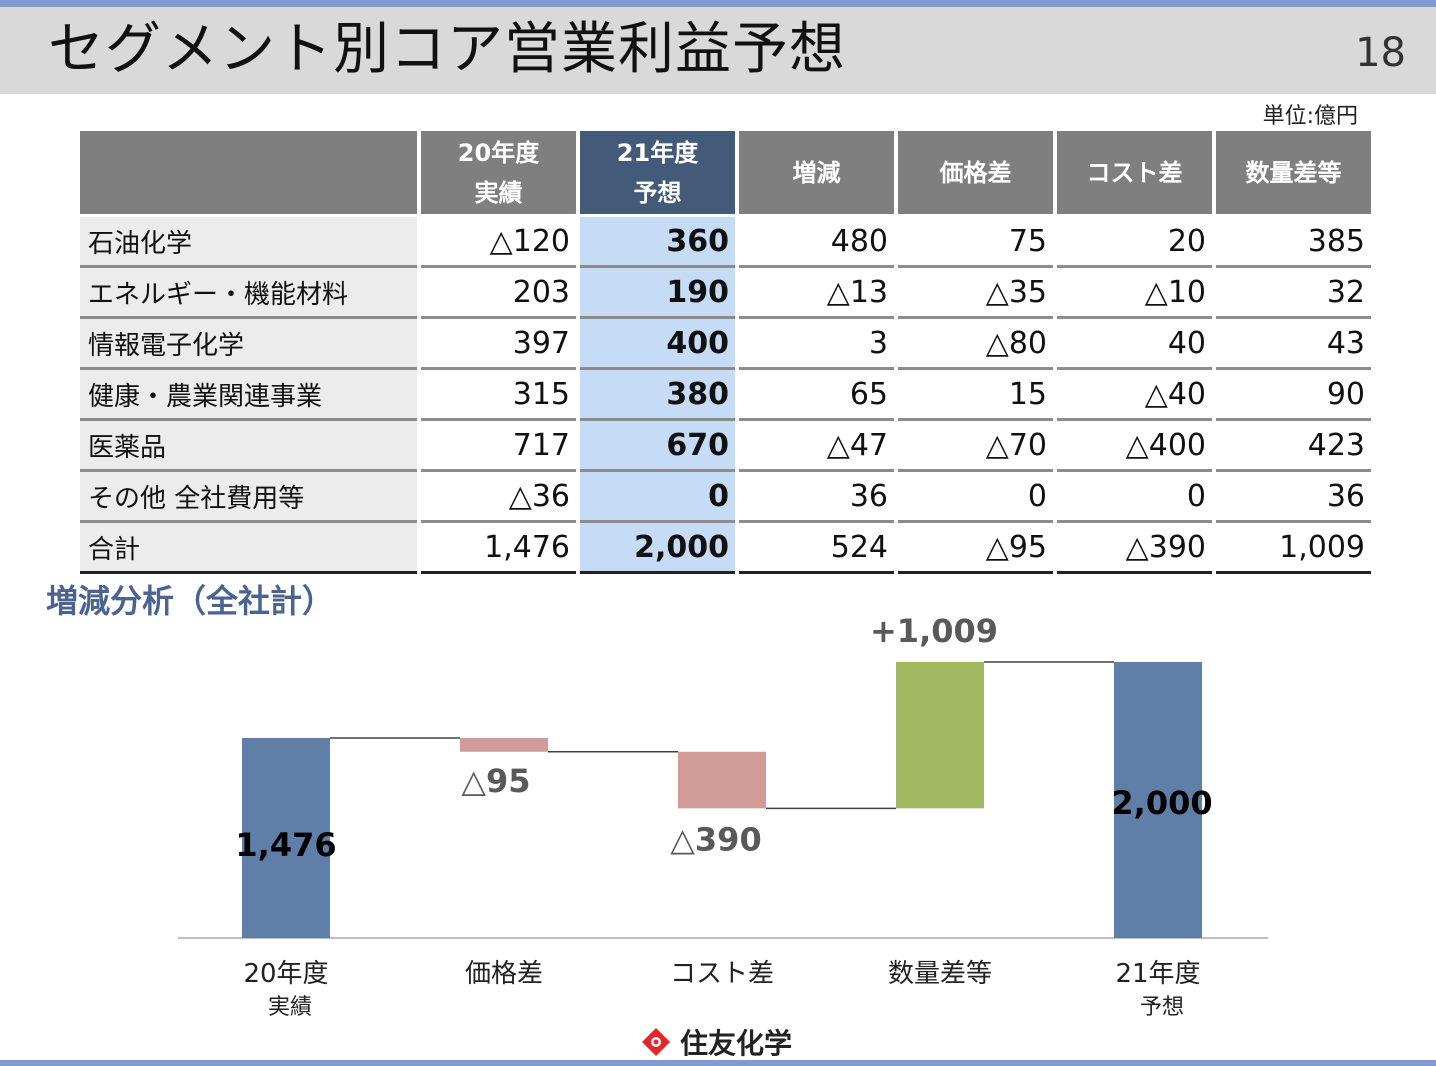 This screenshot has width=1436, height=1066. I want to click on row-label: 健康・農業関連事業, so click(248, 395).